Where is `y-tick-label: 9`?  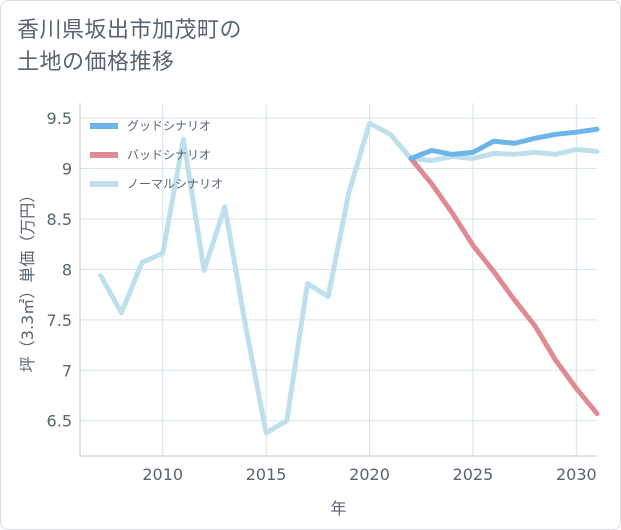 y-tick-label: 9 is located at coordinates (67, 169).